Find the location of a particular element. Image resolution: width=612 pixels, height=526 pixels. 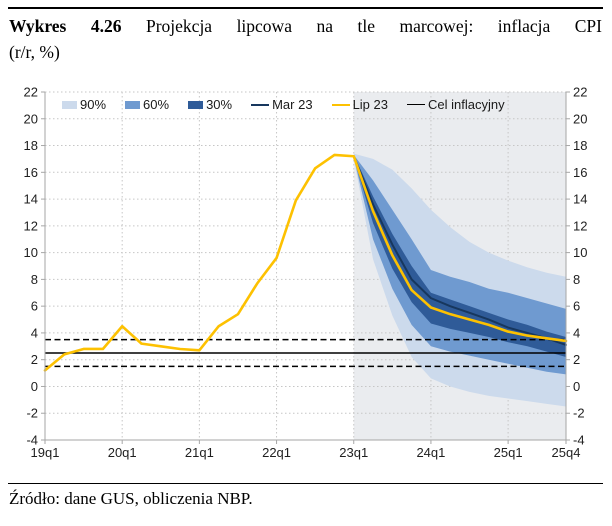

legend-item-60: 60% is located at coordinates (147, 104).